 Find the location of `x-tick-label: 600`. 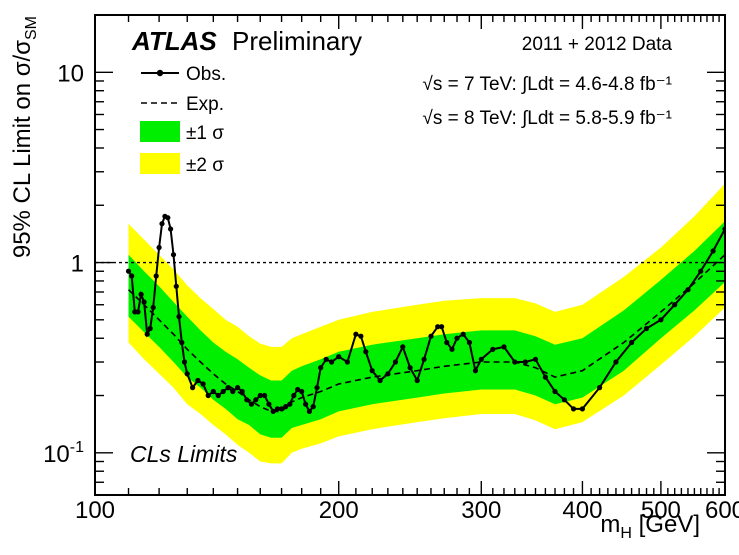

x-tick-label: 600 is located at coordinates (722, 510).